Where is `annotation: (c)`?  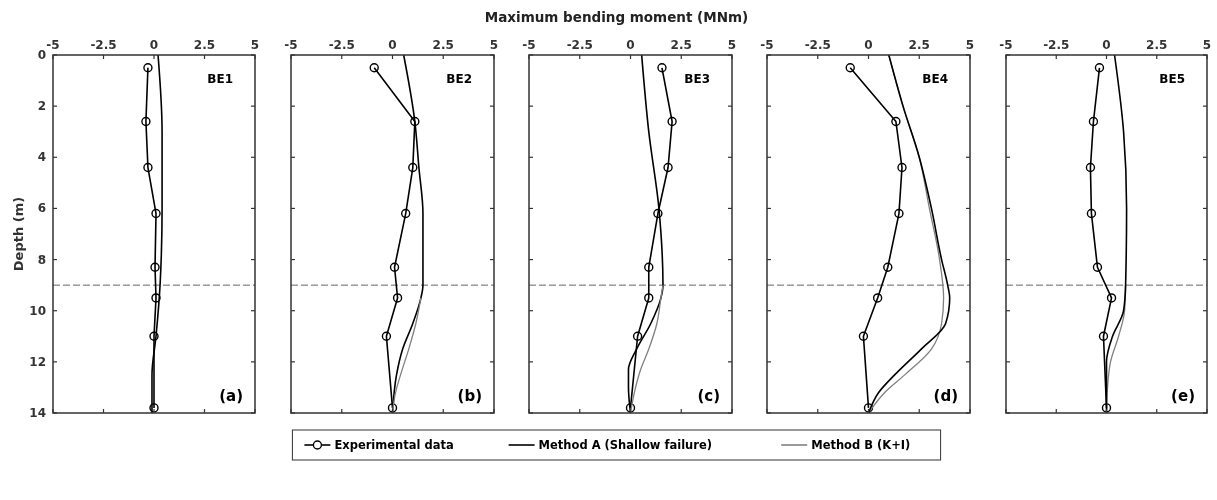
annotation: (c) is located at coordinates (708, 396).